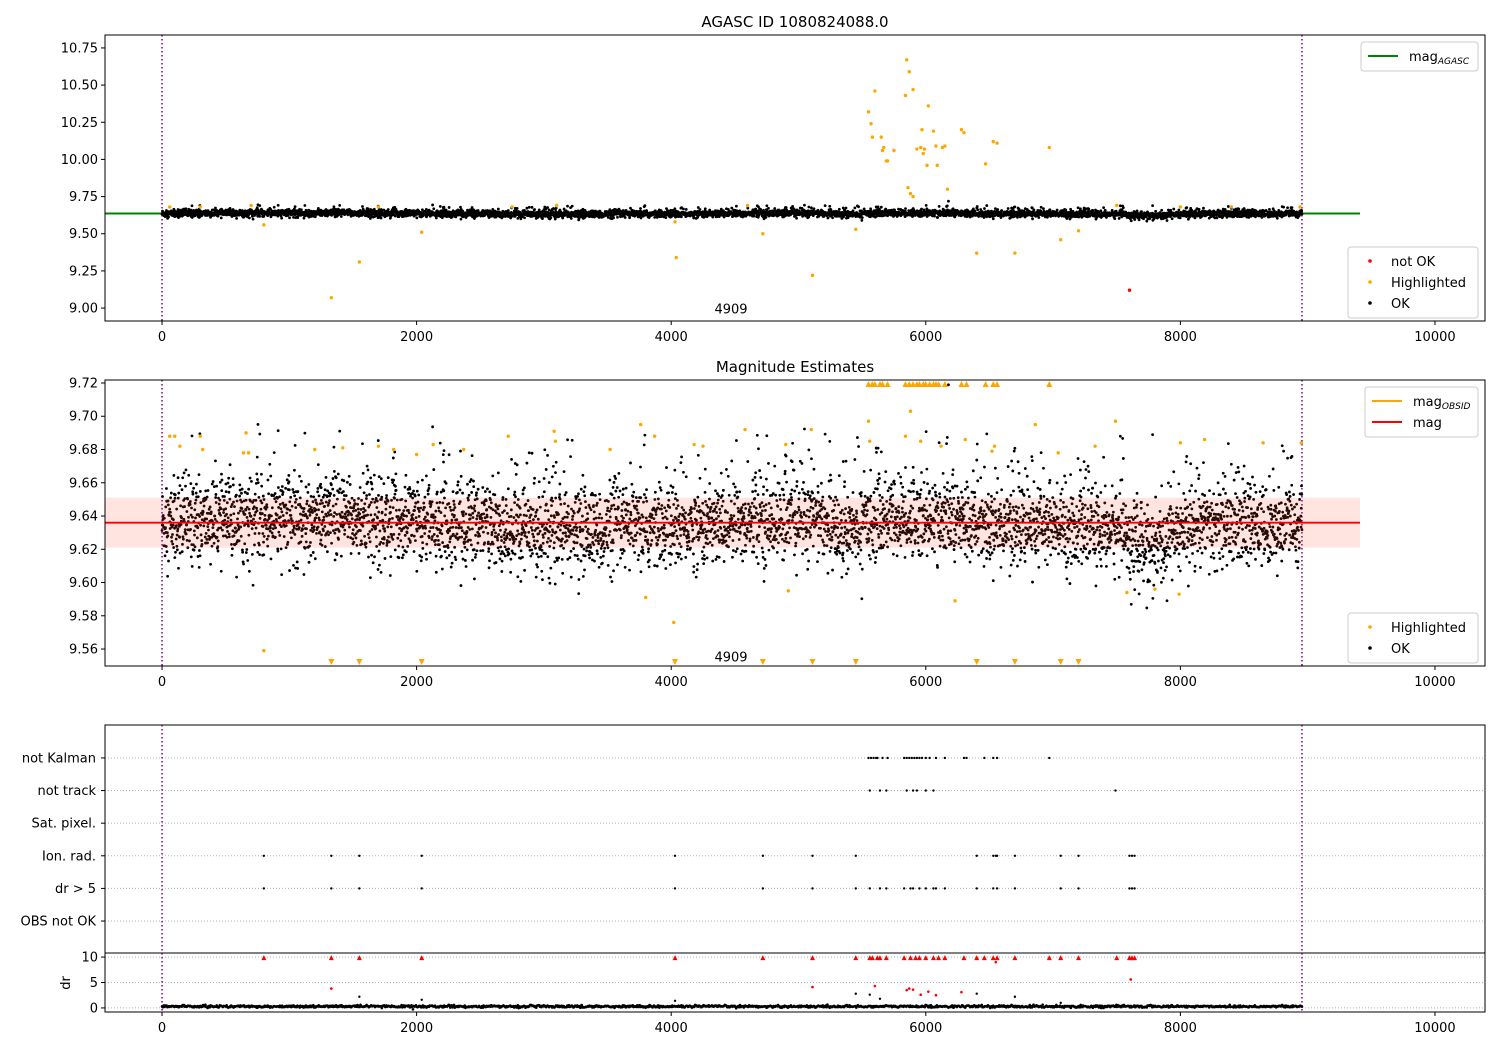 The width and height of the screenshot is (1500, 1054). I want to click on x-tick-label: 2000, so click(416, 337).